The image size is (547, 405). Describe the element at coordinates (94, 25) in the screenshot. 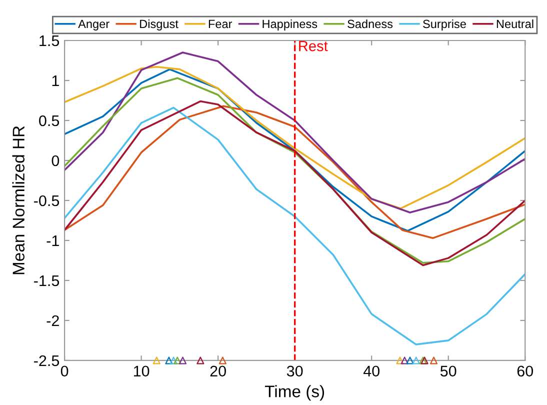

I see `legend-label: Anger` at that location.